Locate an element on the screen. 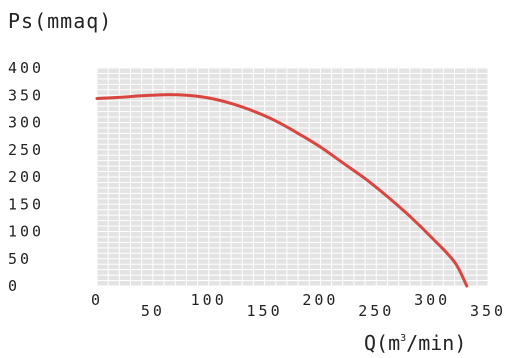  y-tick-label: 400 is located at coordinates (26, 68).